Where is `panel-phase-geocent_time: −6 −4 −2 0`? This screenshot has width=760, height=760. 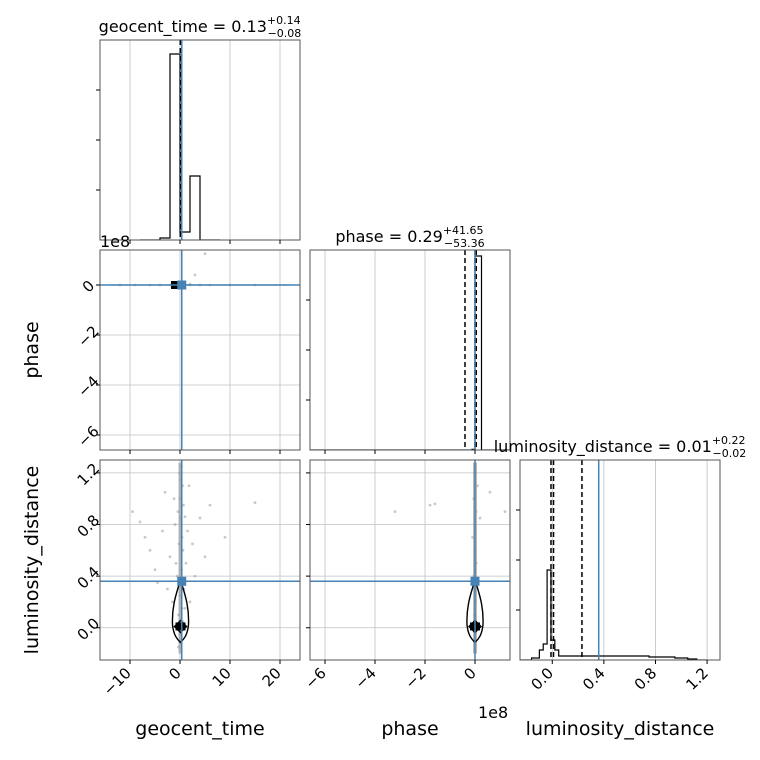
panel-phase-geocent_time: −6 −4 −2 0 is located at coordinates (187, 351).